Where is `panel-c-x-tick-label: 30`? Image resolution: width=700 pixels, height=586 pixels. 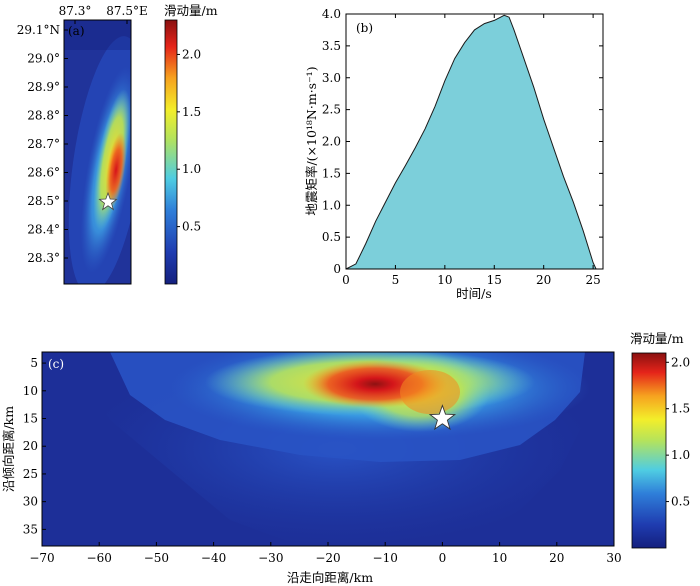 panel-c-x-tick-label: 30 is located at coordinates (613, 558).